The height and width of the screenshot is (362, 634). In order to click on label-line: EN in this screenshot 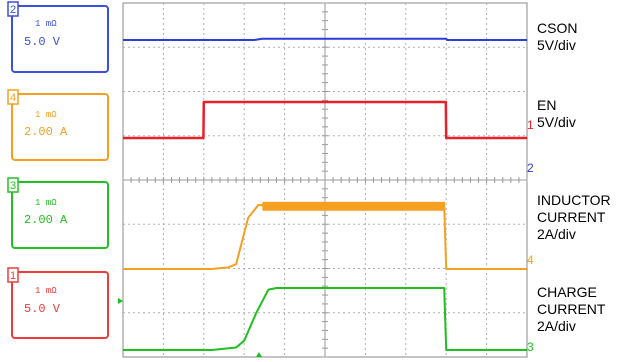, I will do `click(547, 105)`.